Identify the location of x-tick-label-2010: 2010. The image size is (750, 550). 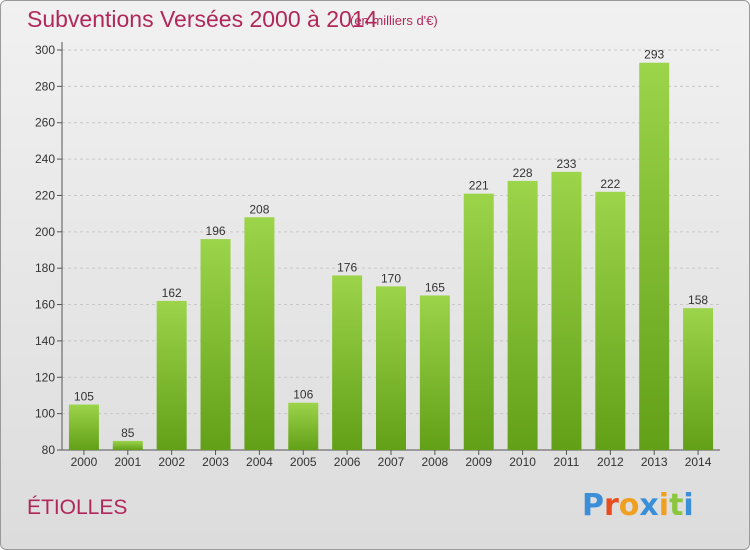
(522, 462).